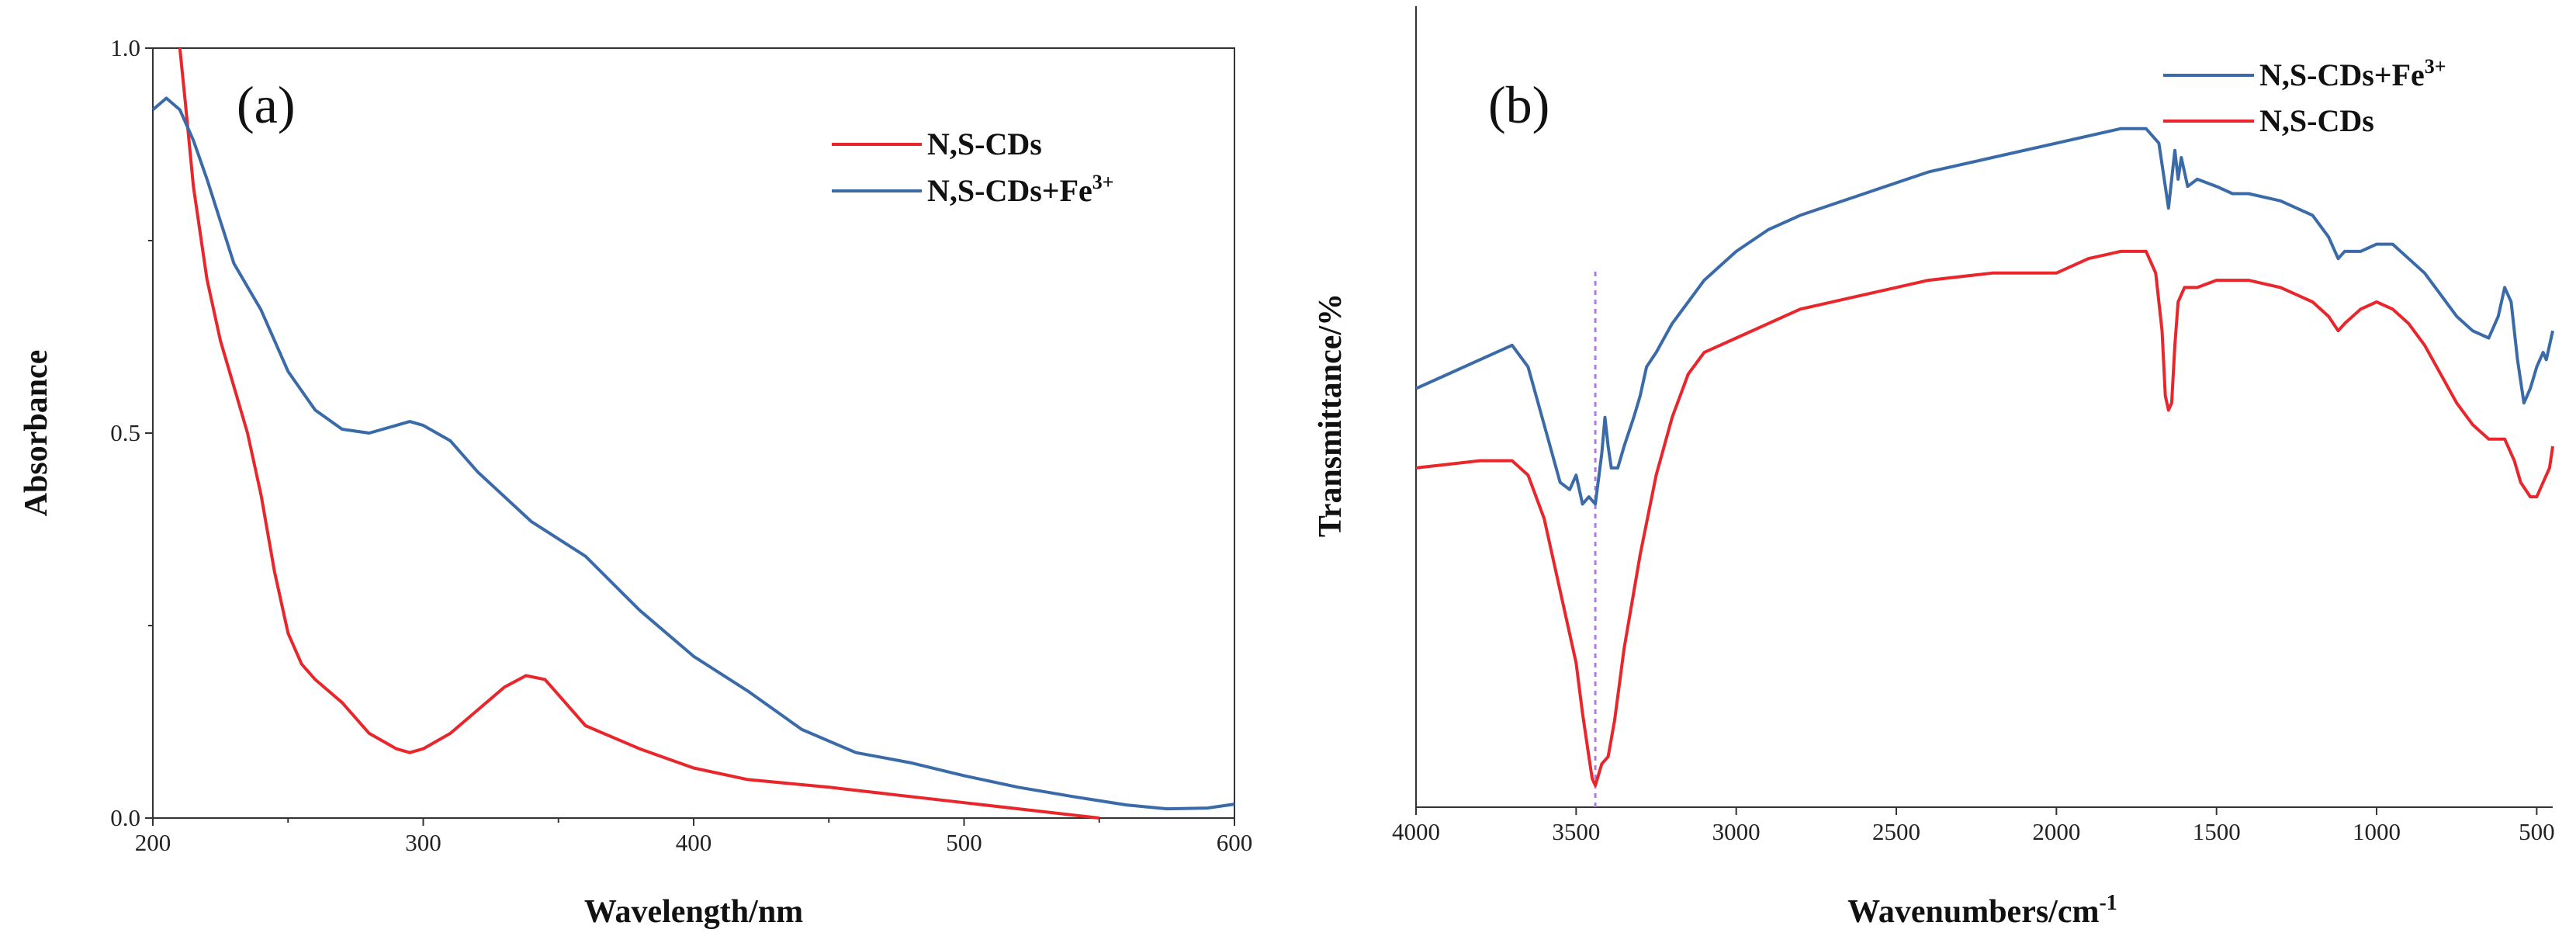  Describe the element at coordinates (2377, 831) in the screenshot. I see `panel-b-x-tick-label: 1000` at that location.